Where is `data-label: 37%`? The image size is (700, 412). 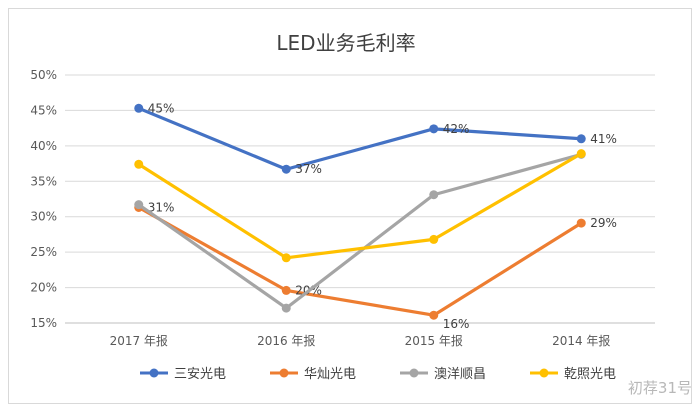
data-label: 37% is located at coordinates (308, 169).